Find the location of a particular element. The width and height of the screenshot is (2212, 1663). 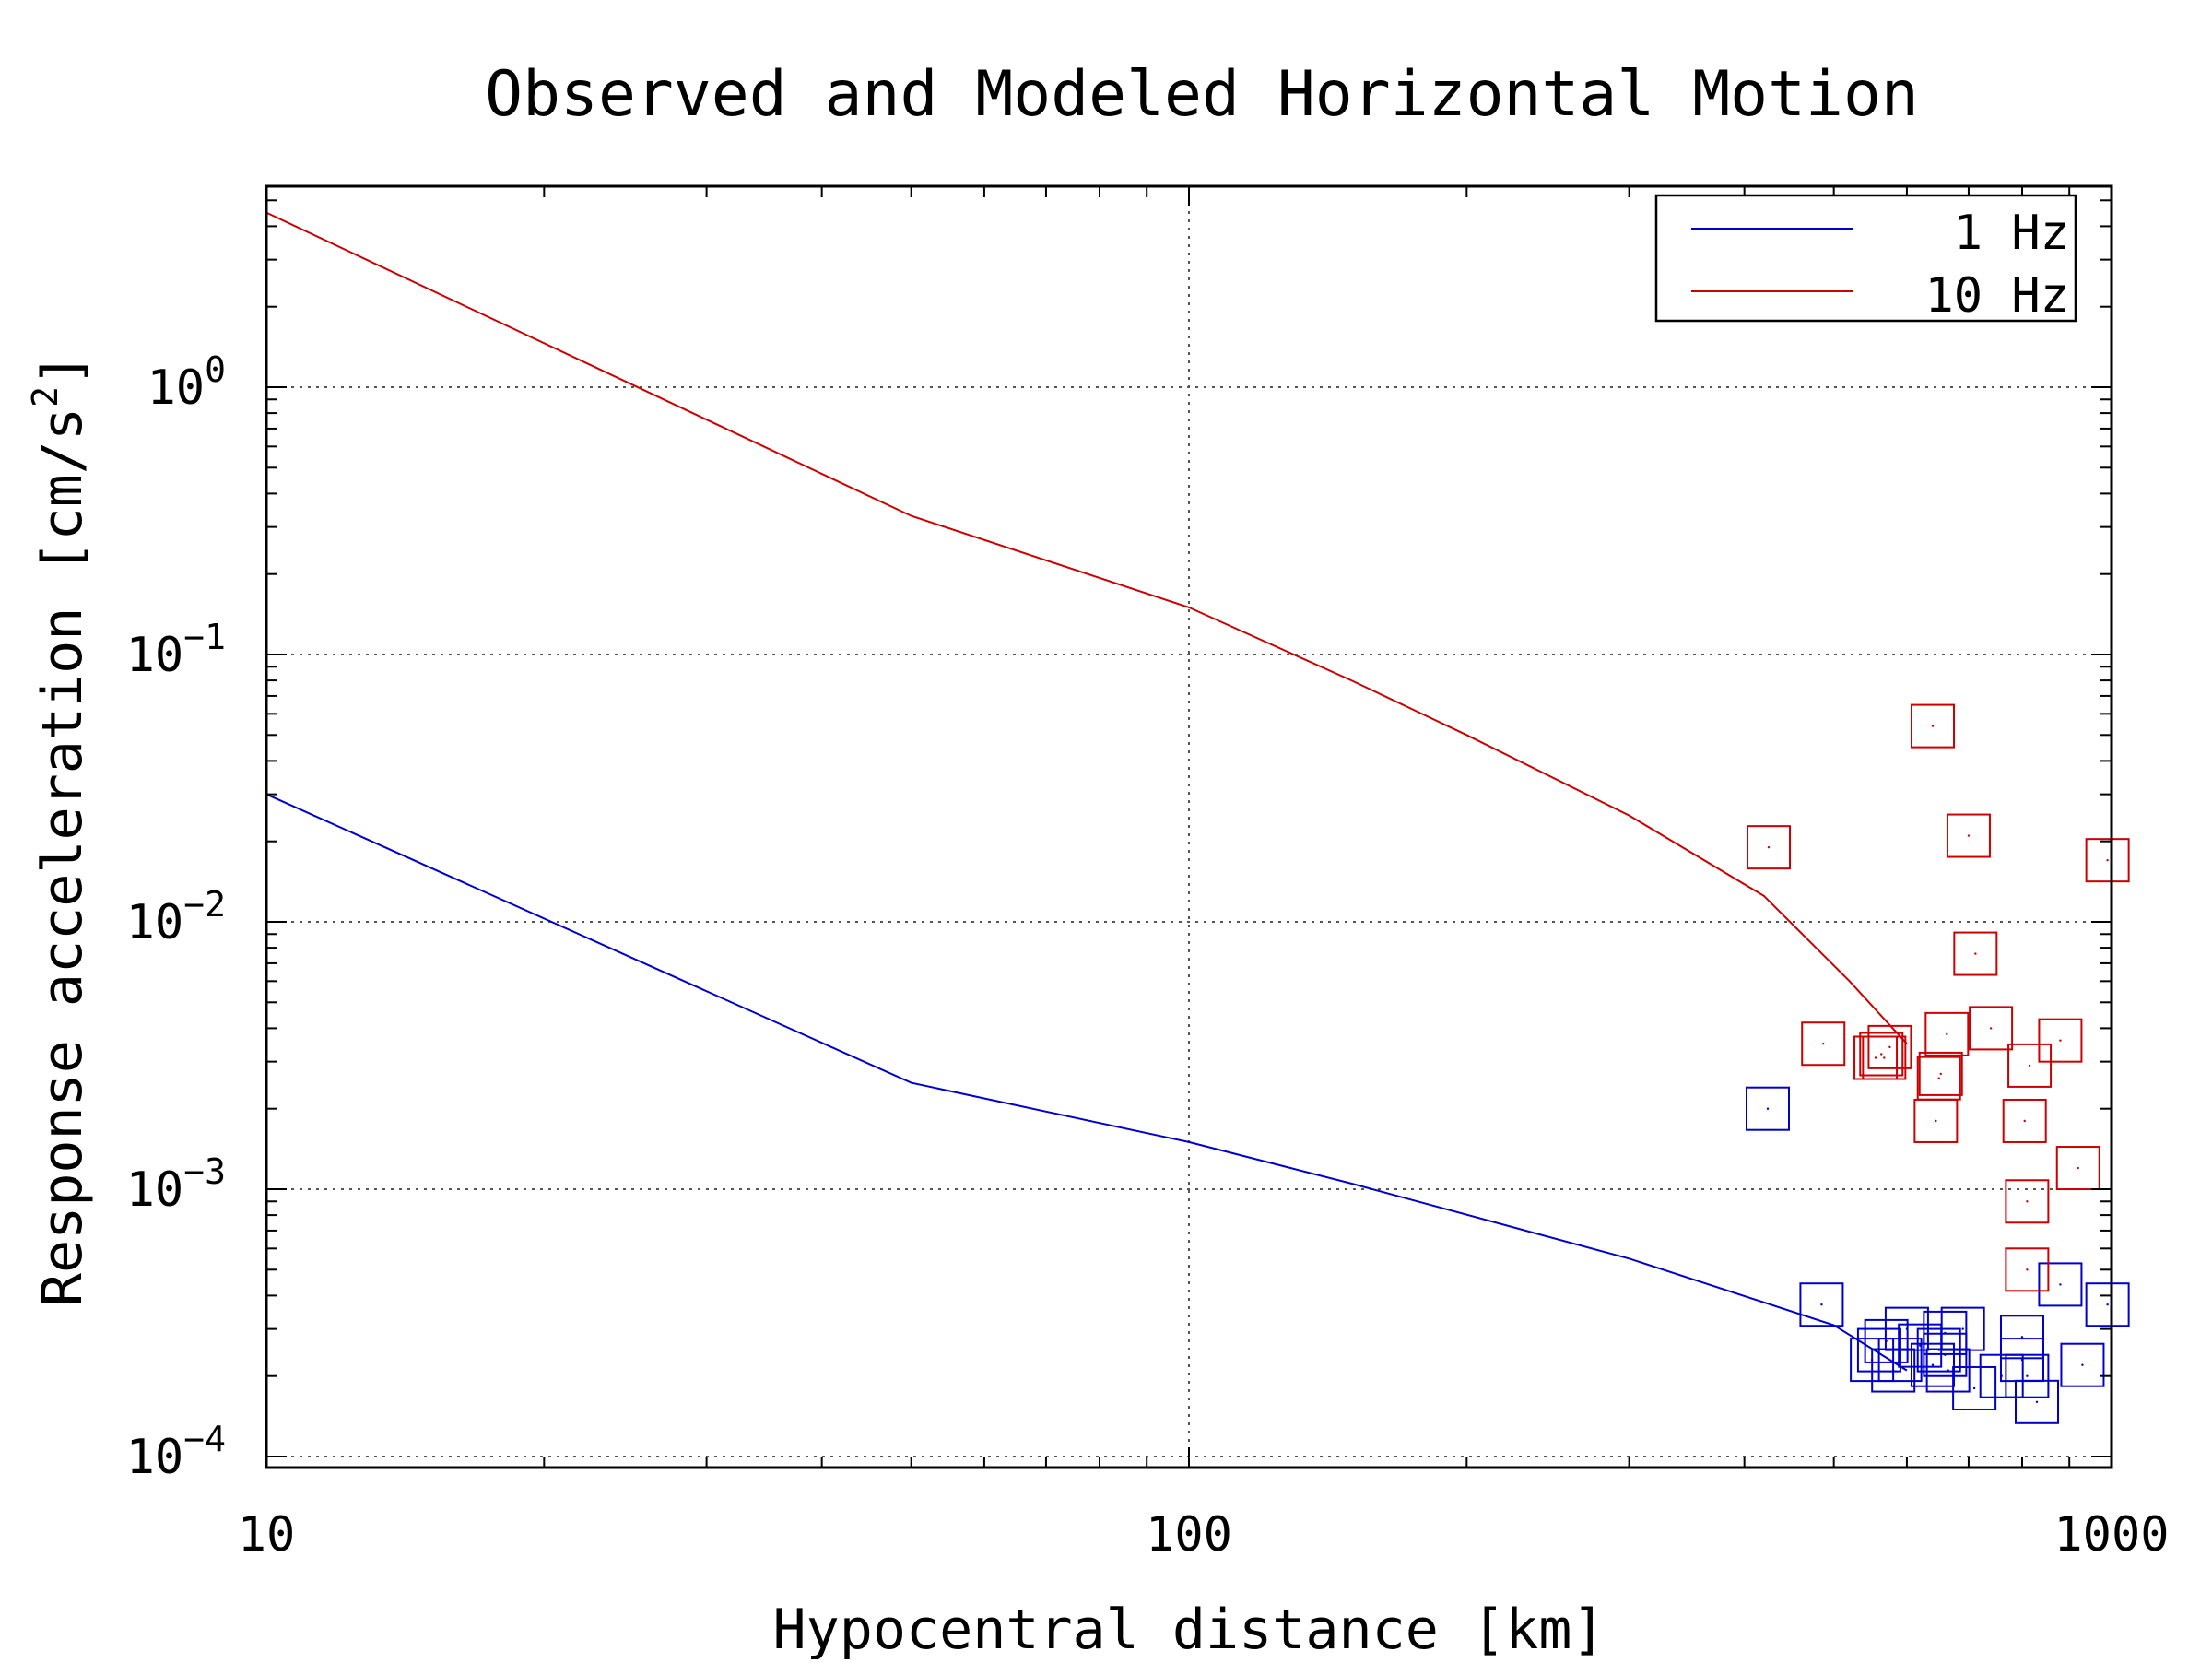

x-tick-label: 100 is located at coordinates (1189, 1535).